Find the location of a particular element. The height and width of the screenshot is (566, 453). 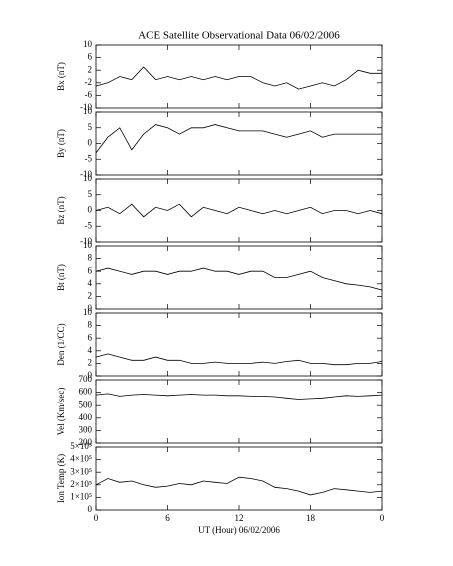

y-tick-label: 4×10⁵ is located at coordinates (81, 459).